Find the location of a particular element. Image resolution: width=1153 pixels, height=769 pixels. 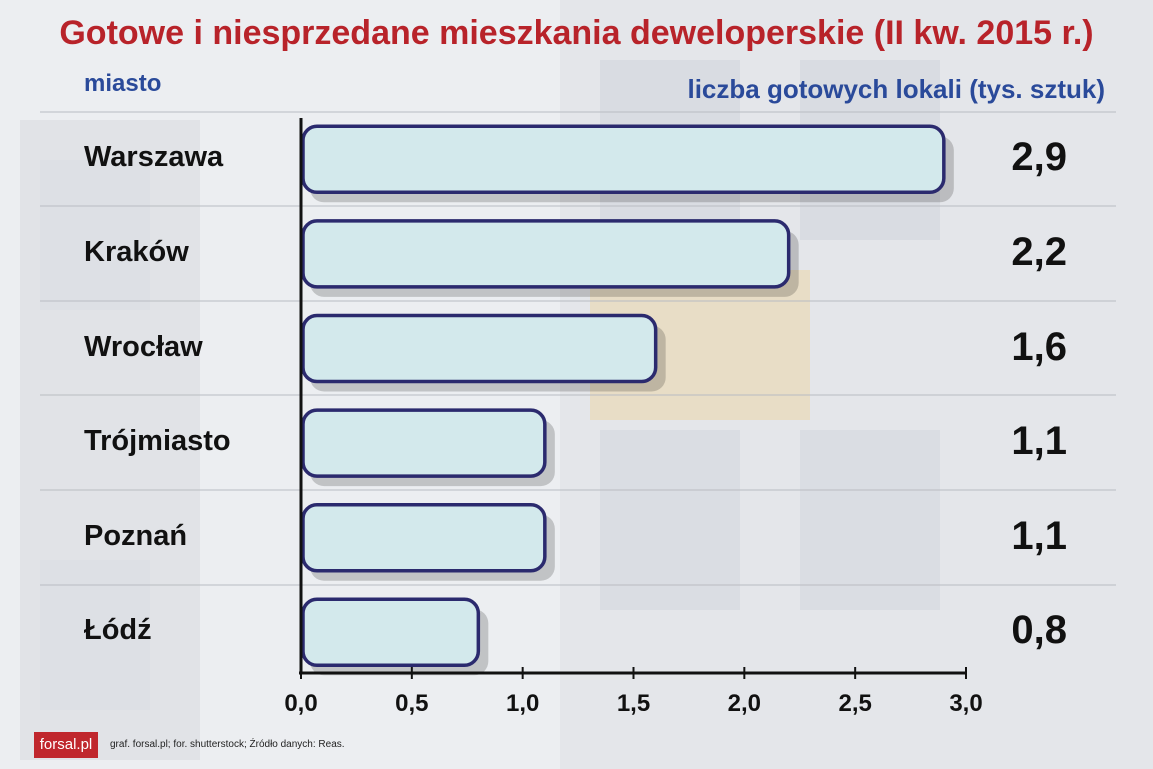

value-label: 2,9 is located at coordinates (1039, 157).